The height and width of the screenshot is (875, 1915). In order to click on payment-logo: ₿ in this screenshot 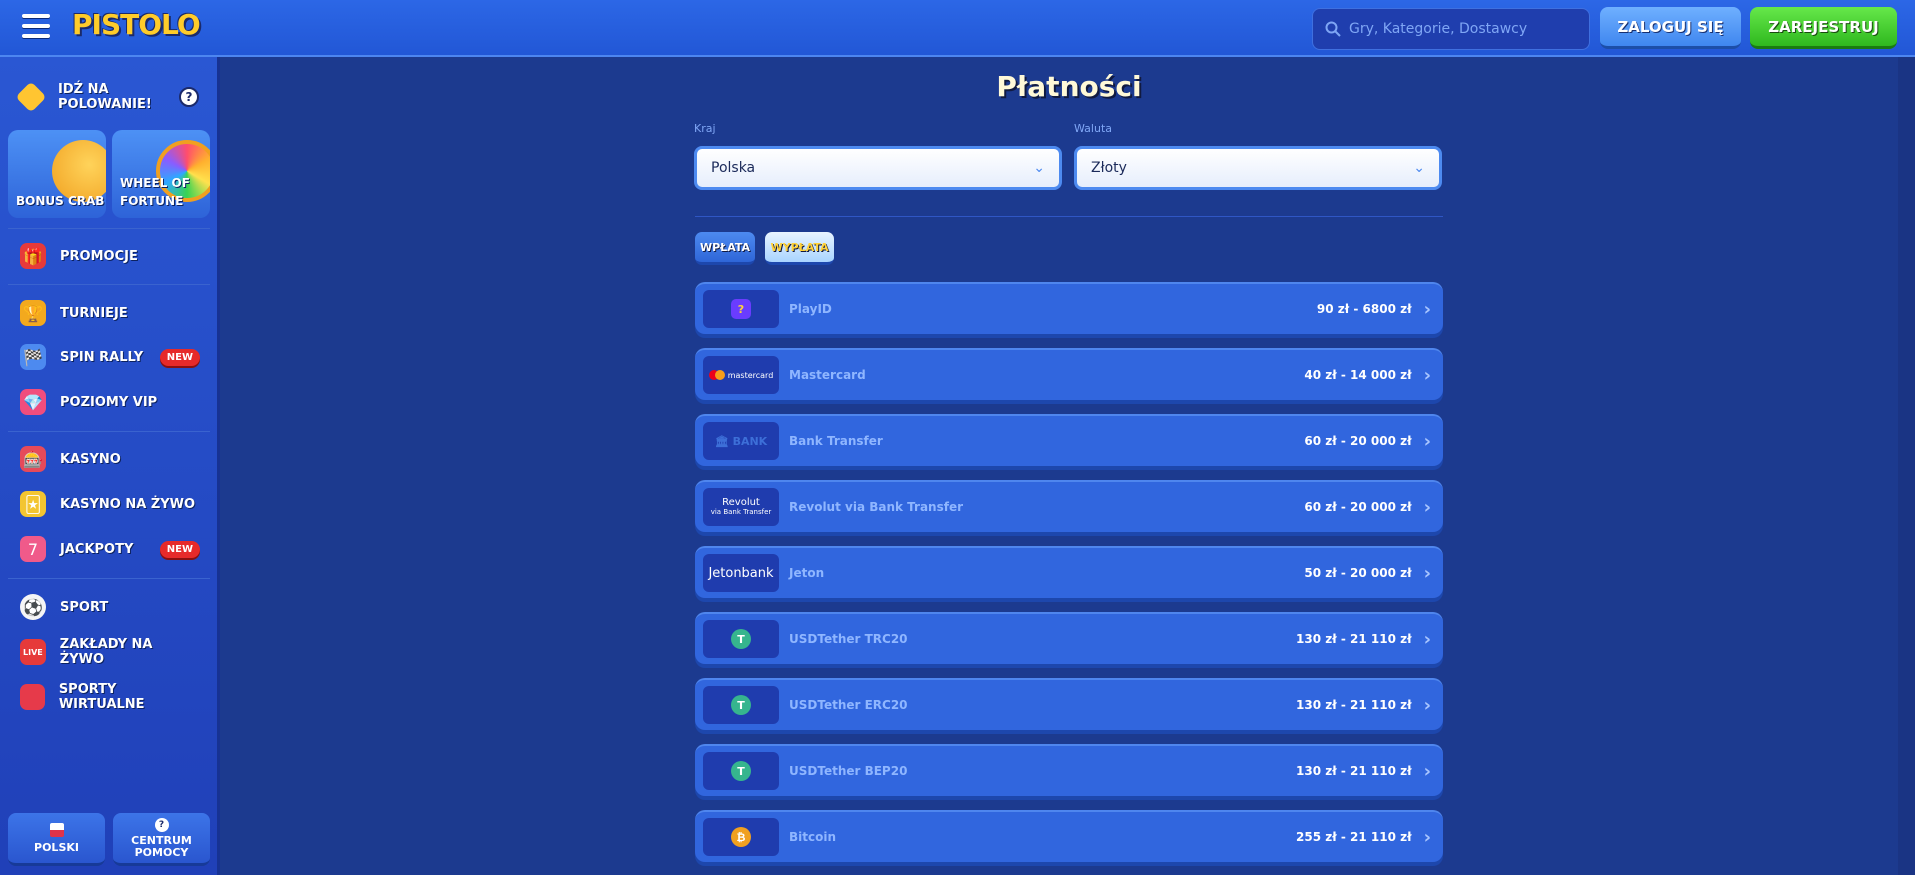, I will do `click(741, 837)`.